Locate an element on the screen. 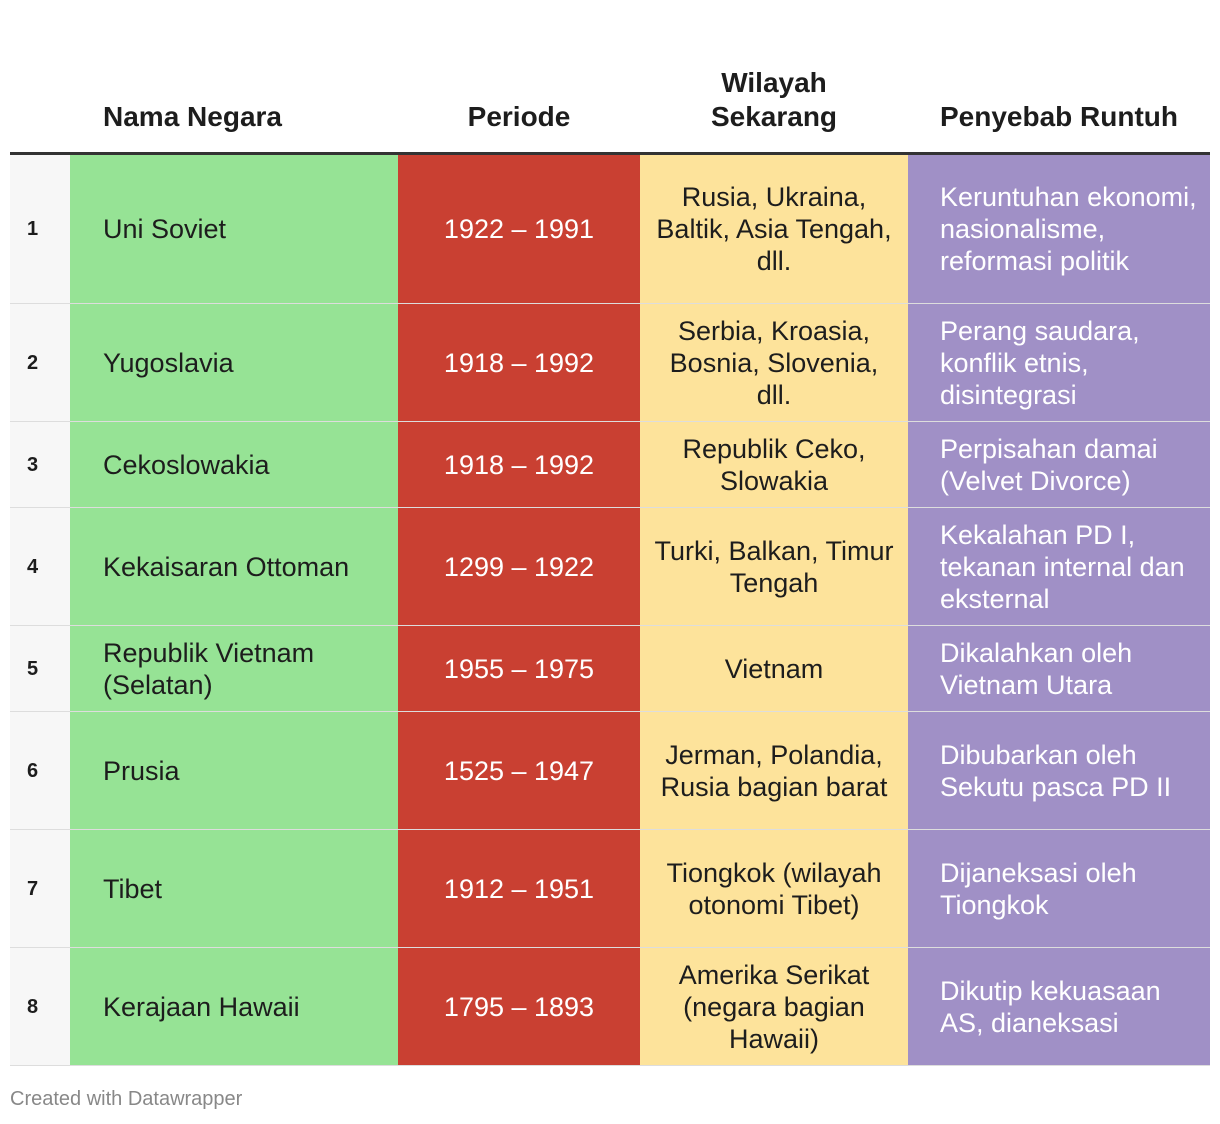  header-wilayah-text: Wilayah Sekarang is located at coordinates (774, 99).